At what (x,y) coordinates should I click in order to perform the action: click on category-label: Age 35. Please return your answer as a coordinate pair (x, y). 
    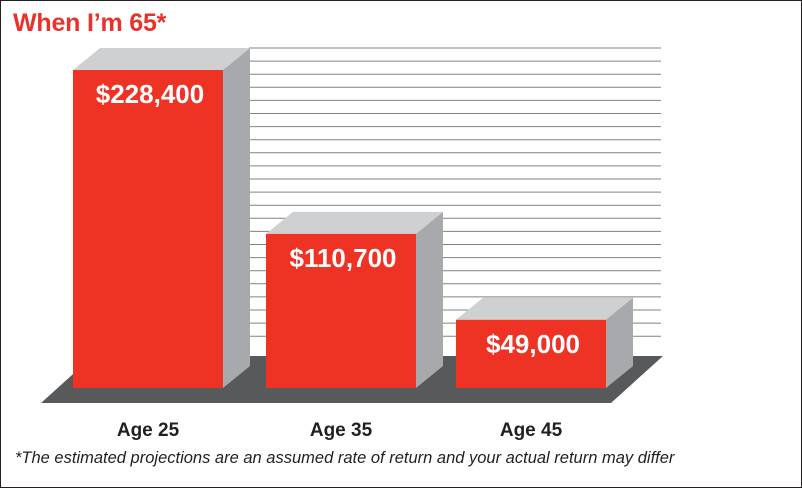
    Looking at the image, I should click on (341, 430).